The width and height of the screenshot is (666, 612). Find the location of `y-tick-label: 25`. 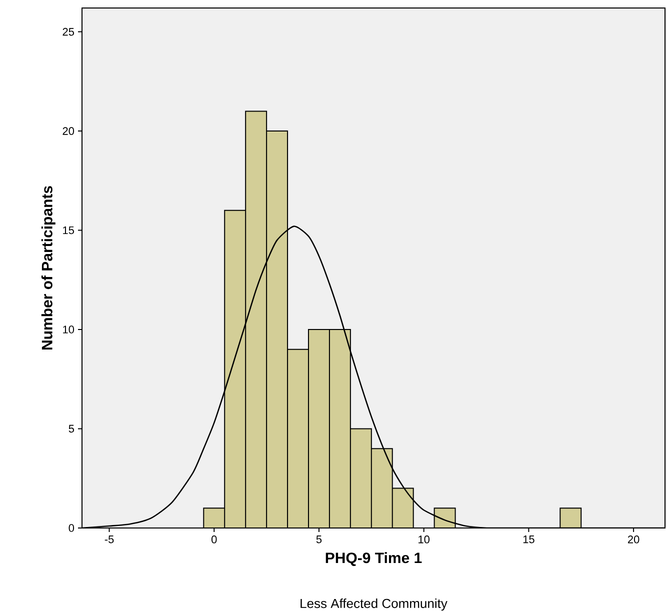

y-tick-label: 25 is located at coordinates (68, 32).